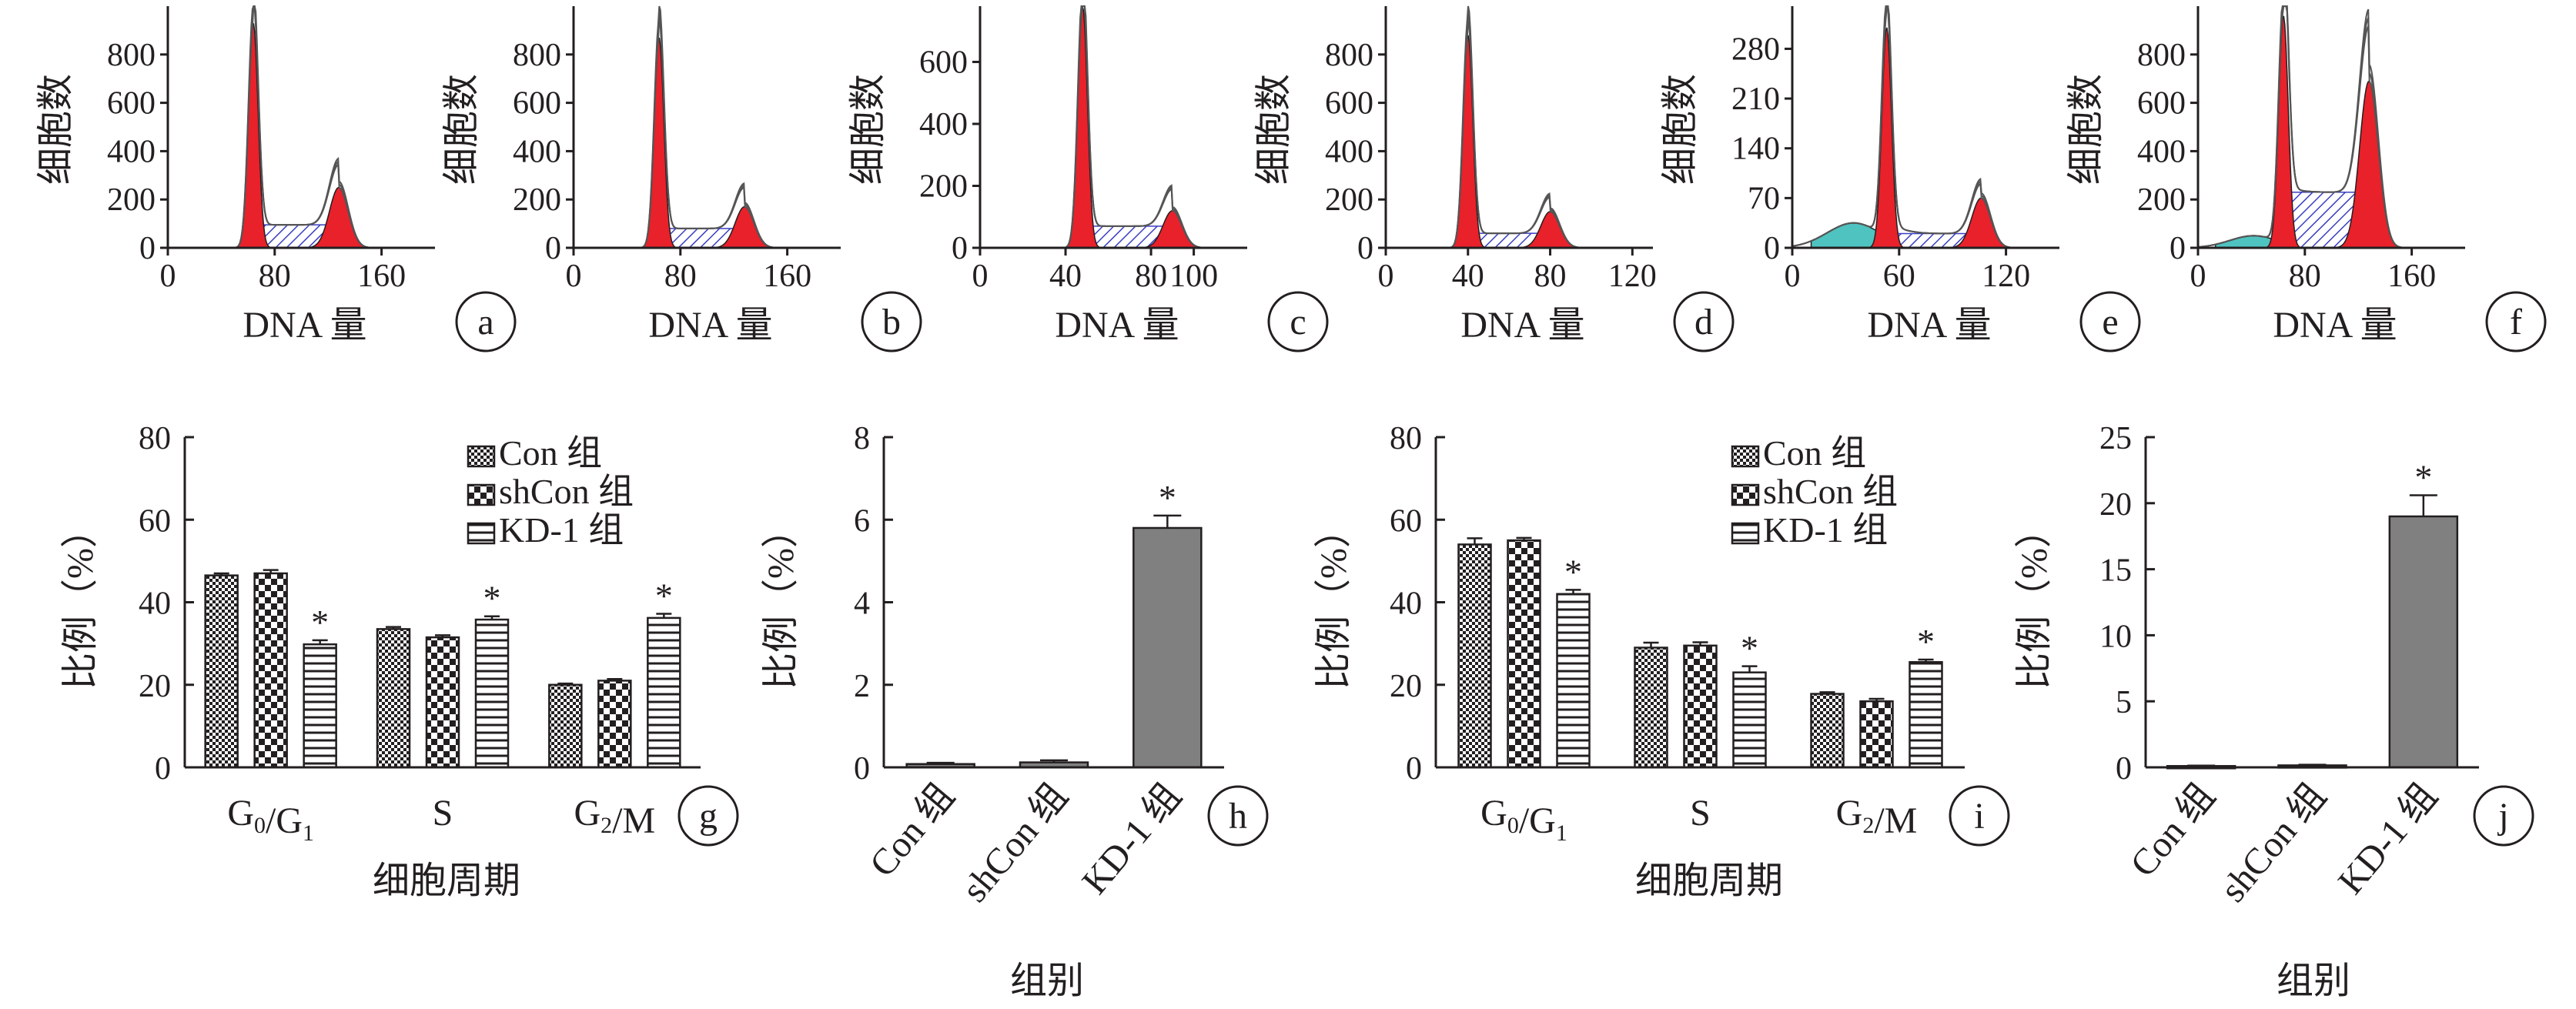 This screenshot has width=2576, height=1009. What do you see at coordinates (1406, 686) in the screenshot?
I see `ytick-label-i: 20` at bounding box center [1406, 686].